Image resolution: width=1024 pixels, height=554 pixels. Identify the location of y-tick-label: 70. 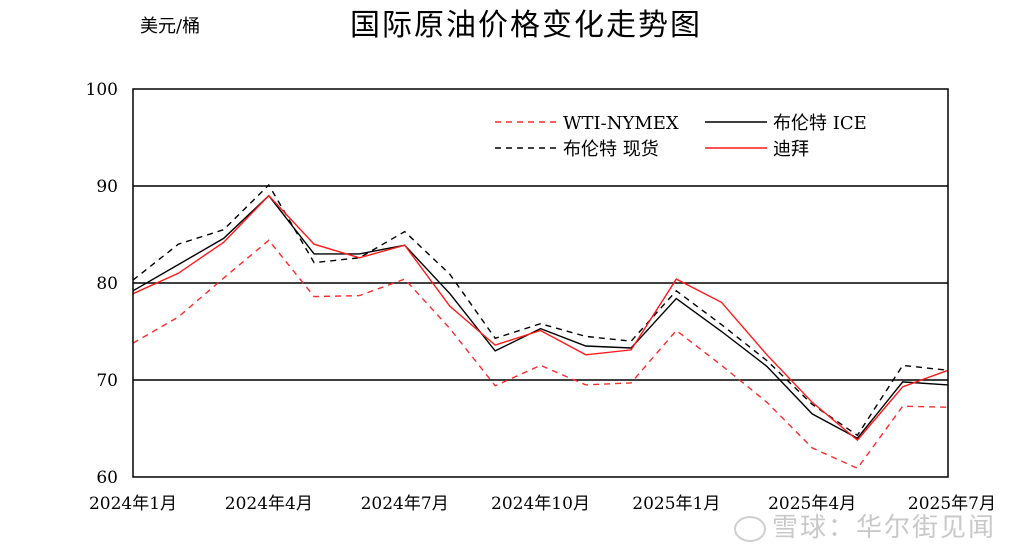
(107, 381).